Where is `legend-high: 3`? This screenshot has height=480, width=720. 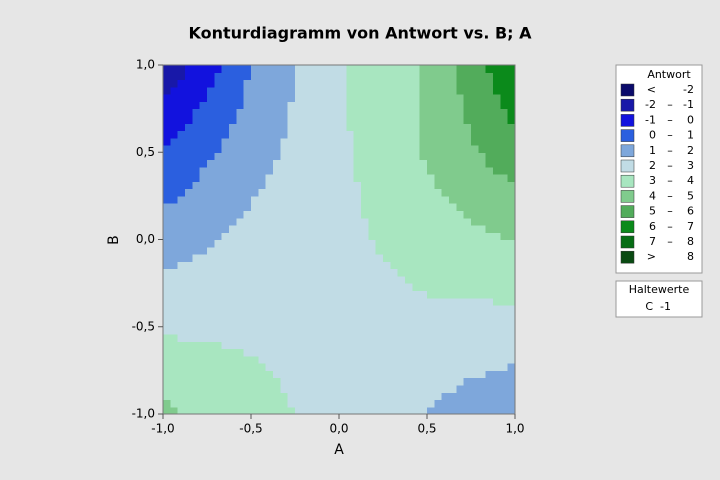 legend-high: 3 is located at coordinates (690, 165).